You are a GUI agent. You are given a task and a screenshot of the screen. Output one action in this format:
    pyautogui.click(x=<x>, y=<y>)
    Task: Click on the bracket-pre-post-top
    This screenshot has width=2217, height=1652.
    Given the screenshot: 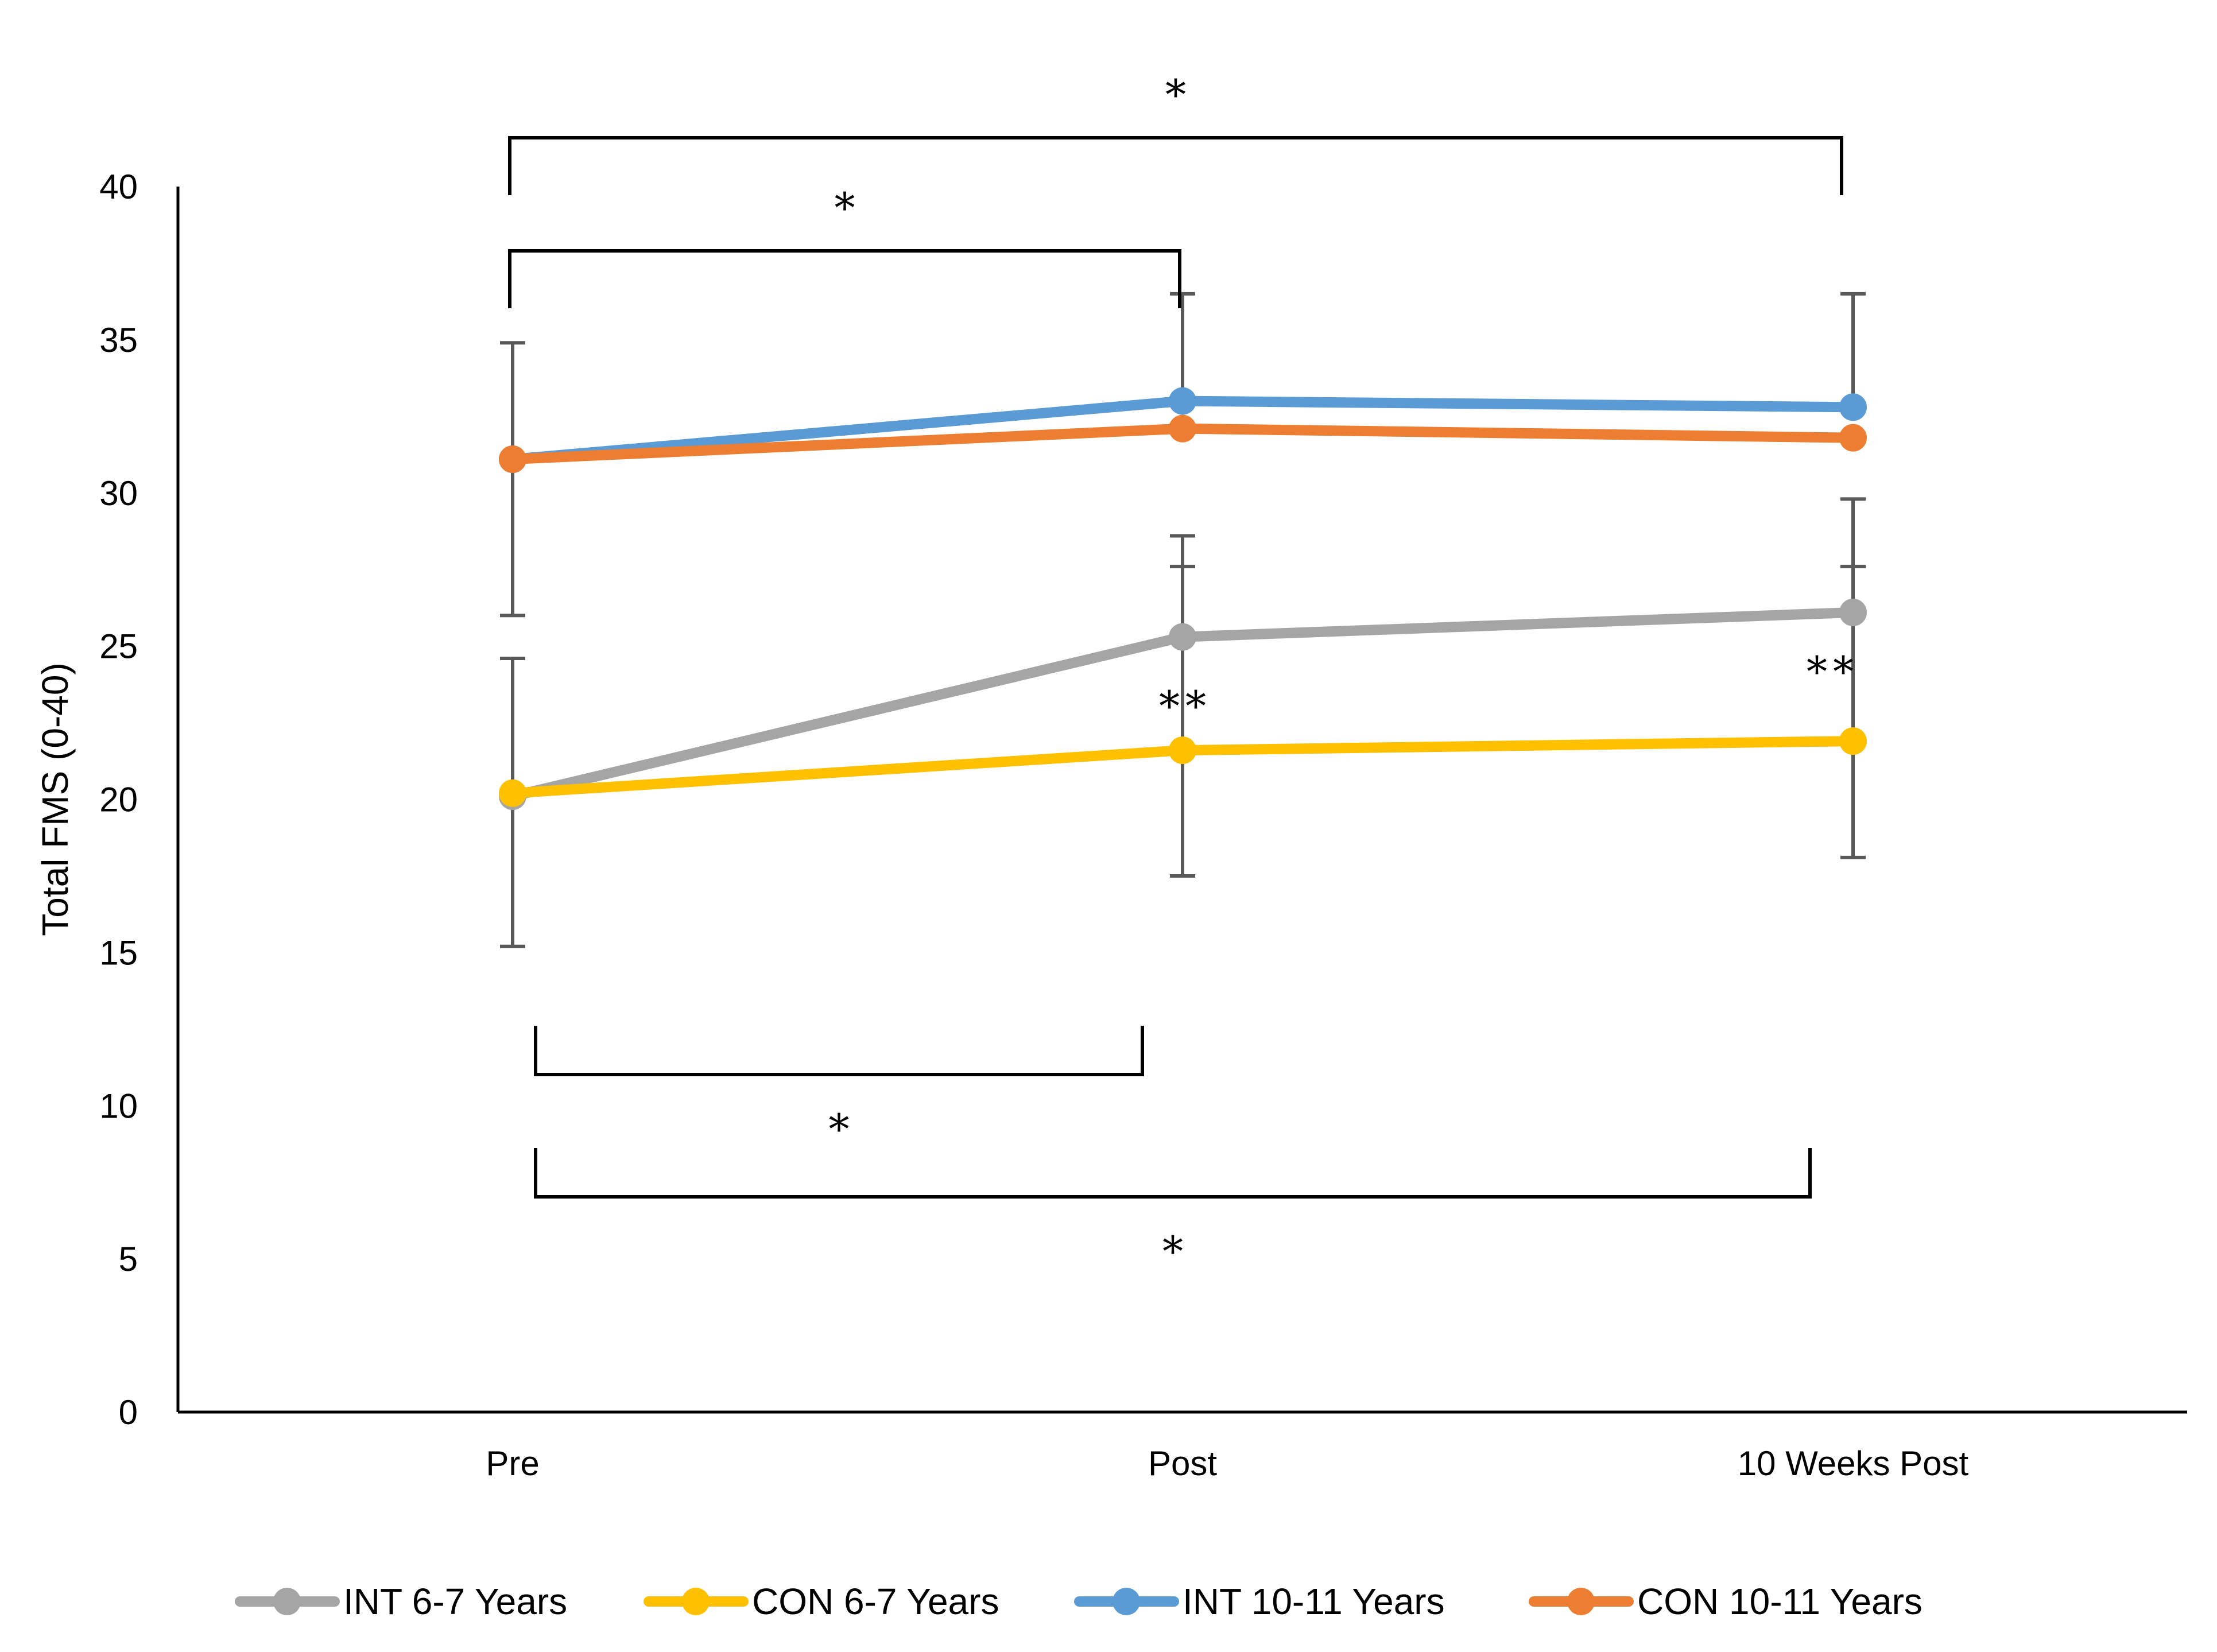 What is the action you would take?
    pyautogui.click(x=844, y=278)
    